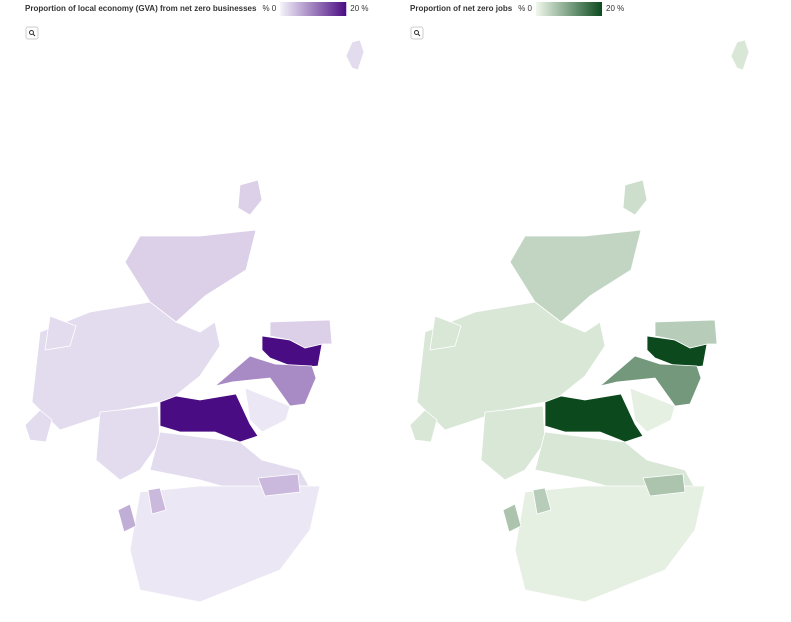  Describe the element at coordinates (461, 8) in the screenshot. I see `map-title: Proportion of net zero jobs` at that location.